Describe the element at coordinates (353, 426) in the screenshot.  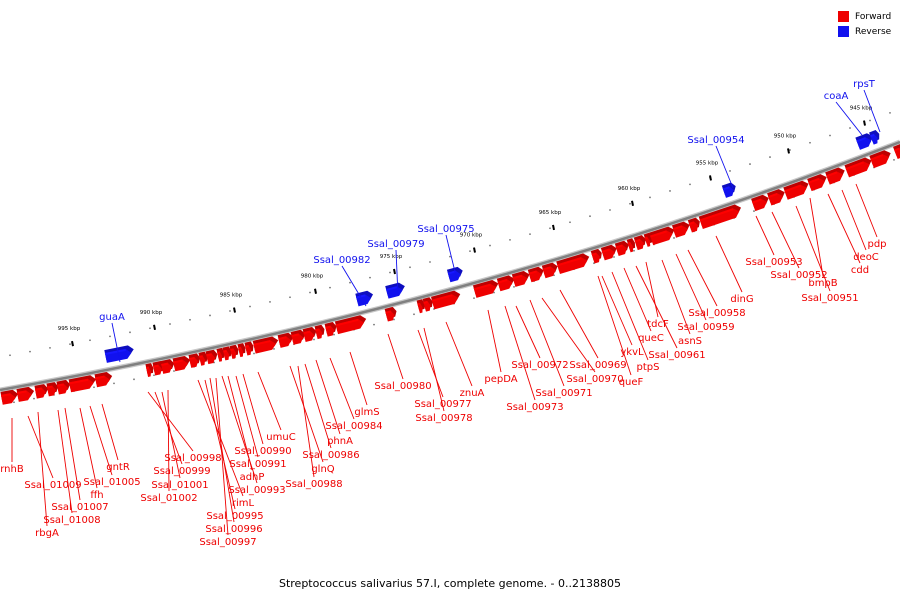
I see `gene-label-ssal-00984: Ssal_00984` at that location.